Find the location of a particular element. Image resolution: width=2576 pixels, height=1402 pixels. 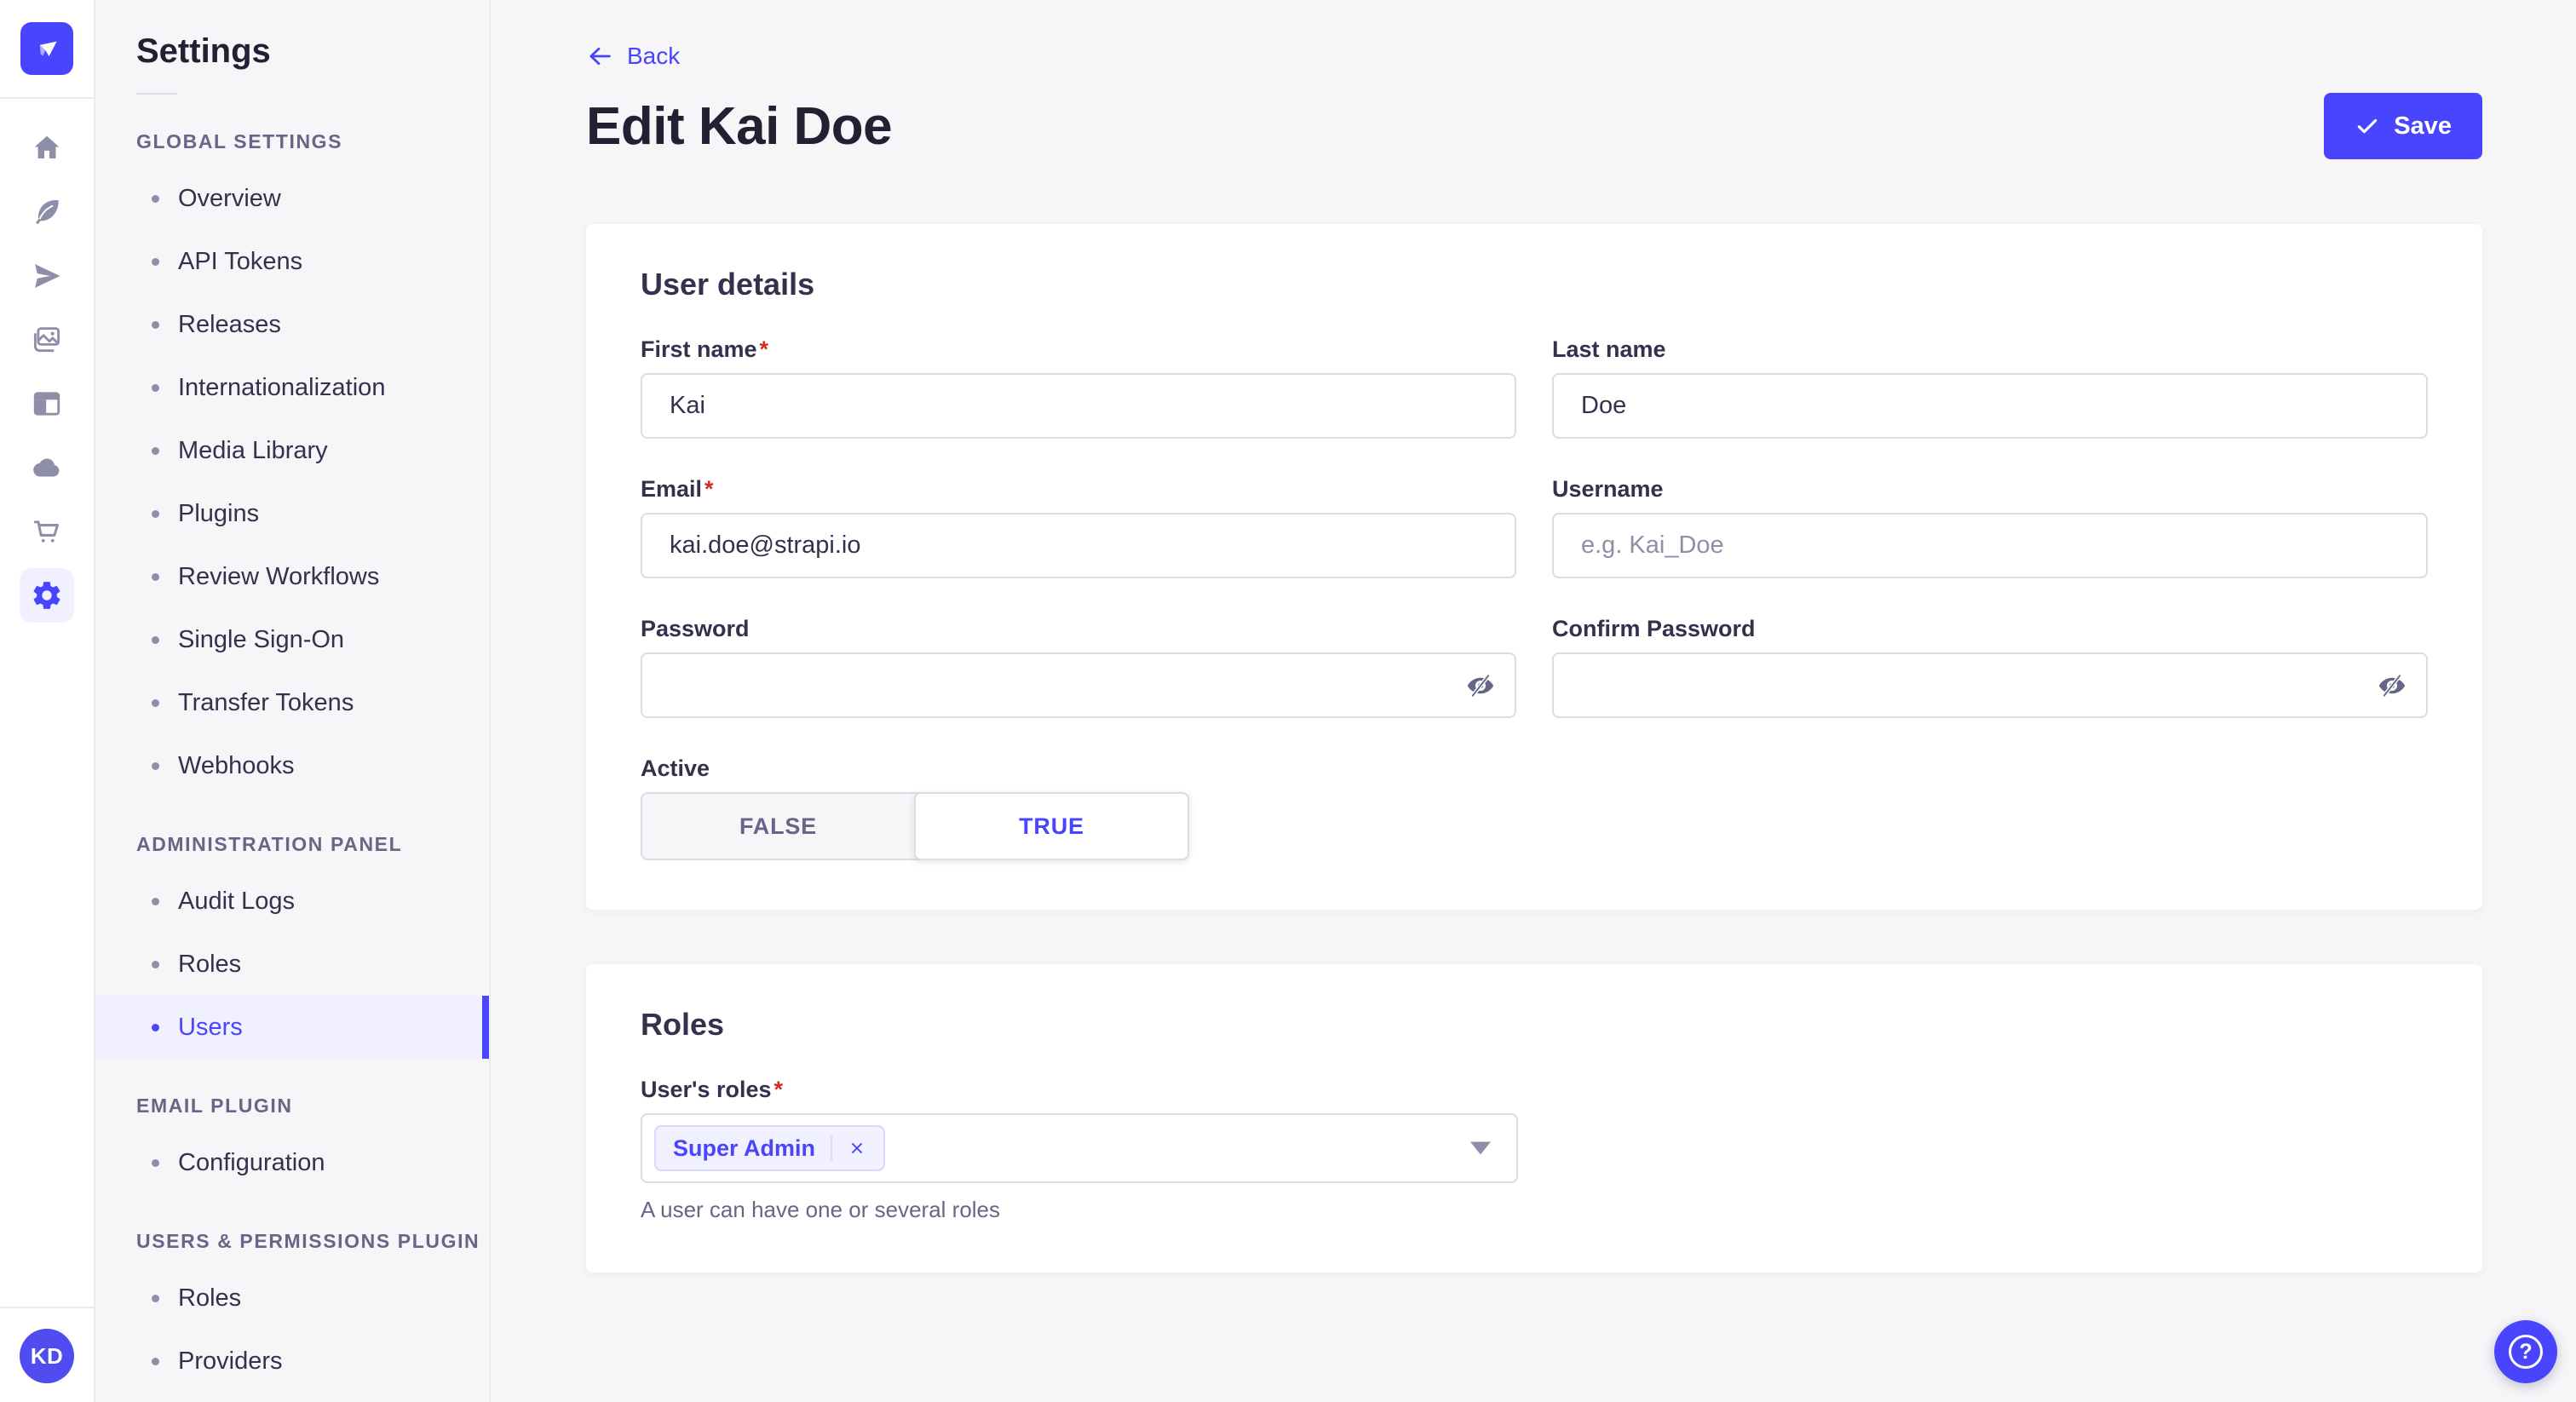

sidebar-item-label: Configuration is located at coordinates (252, 1162).